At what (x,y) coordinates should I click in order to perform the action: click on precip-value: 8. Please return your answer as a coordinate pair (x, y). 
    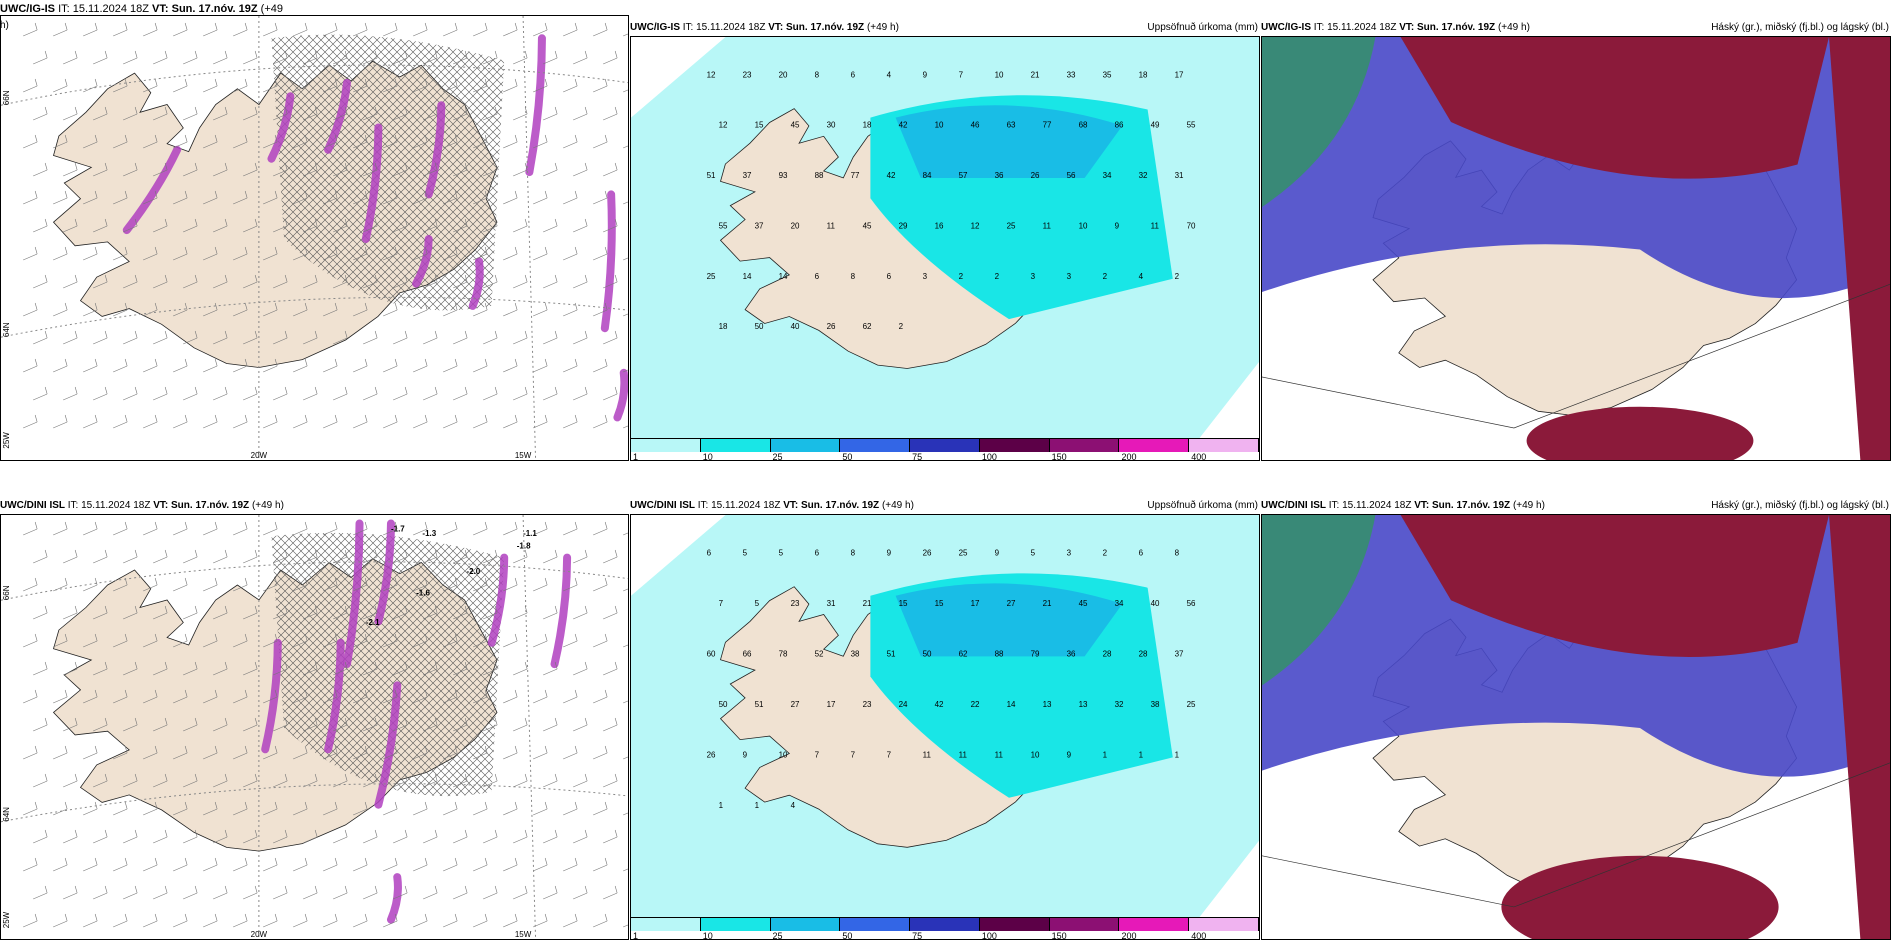
    Looking at the image, I should click on (1177, 552).